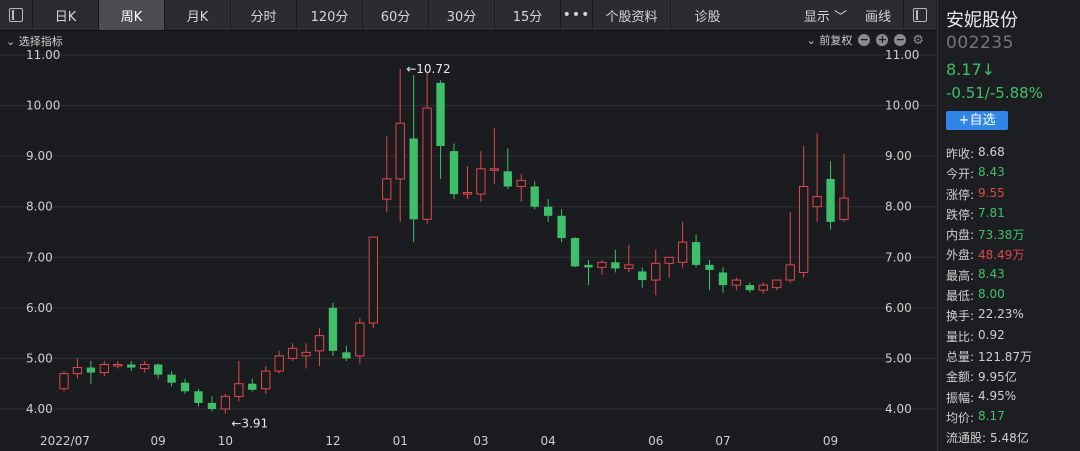 The height and width of the screenshot is (451, 1080). I want to click on plus-icon: +, so click(882, 39).